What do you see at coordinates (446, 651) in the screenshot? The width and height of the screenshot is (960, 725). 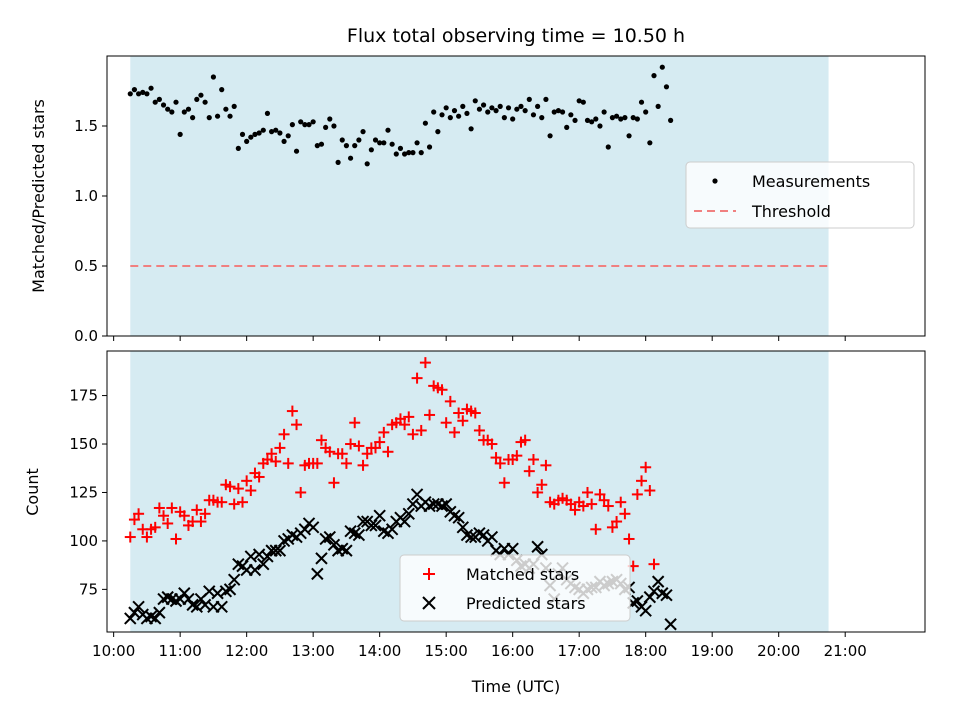 I see `x-tick-label: 15:00` at bounding box center [446, 651].